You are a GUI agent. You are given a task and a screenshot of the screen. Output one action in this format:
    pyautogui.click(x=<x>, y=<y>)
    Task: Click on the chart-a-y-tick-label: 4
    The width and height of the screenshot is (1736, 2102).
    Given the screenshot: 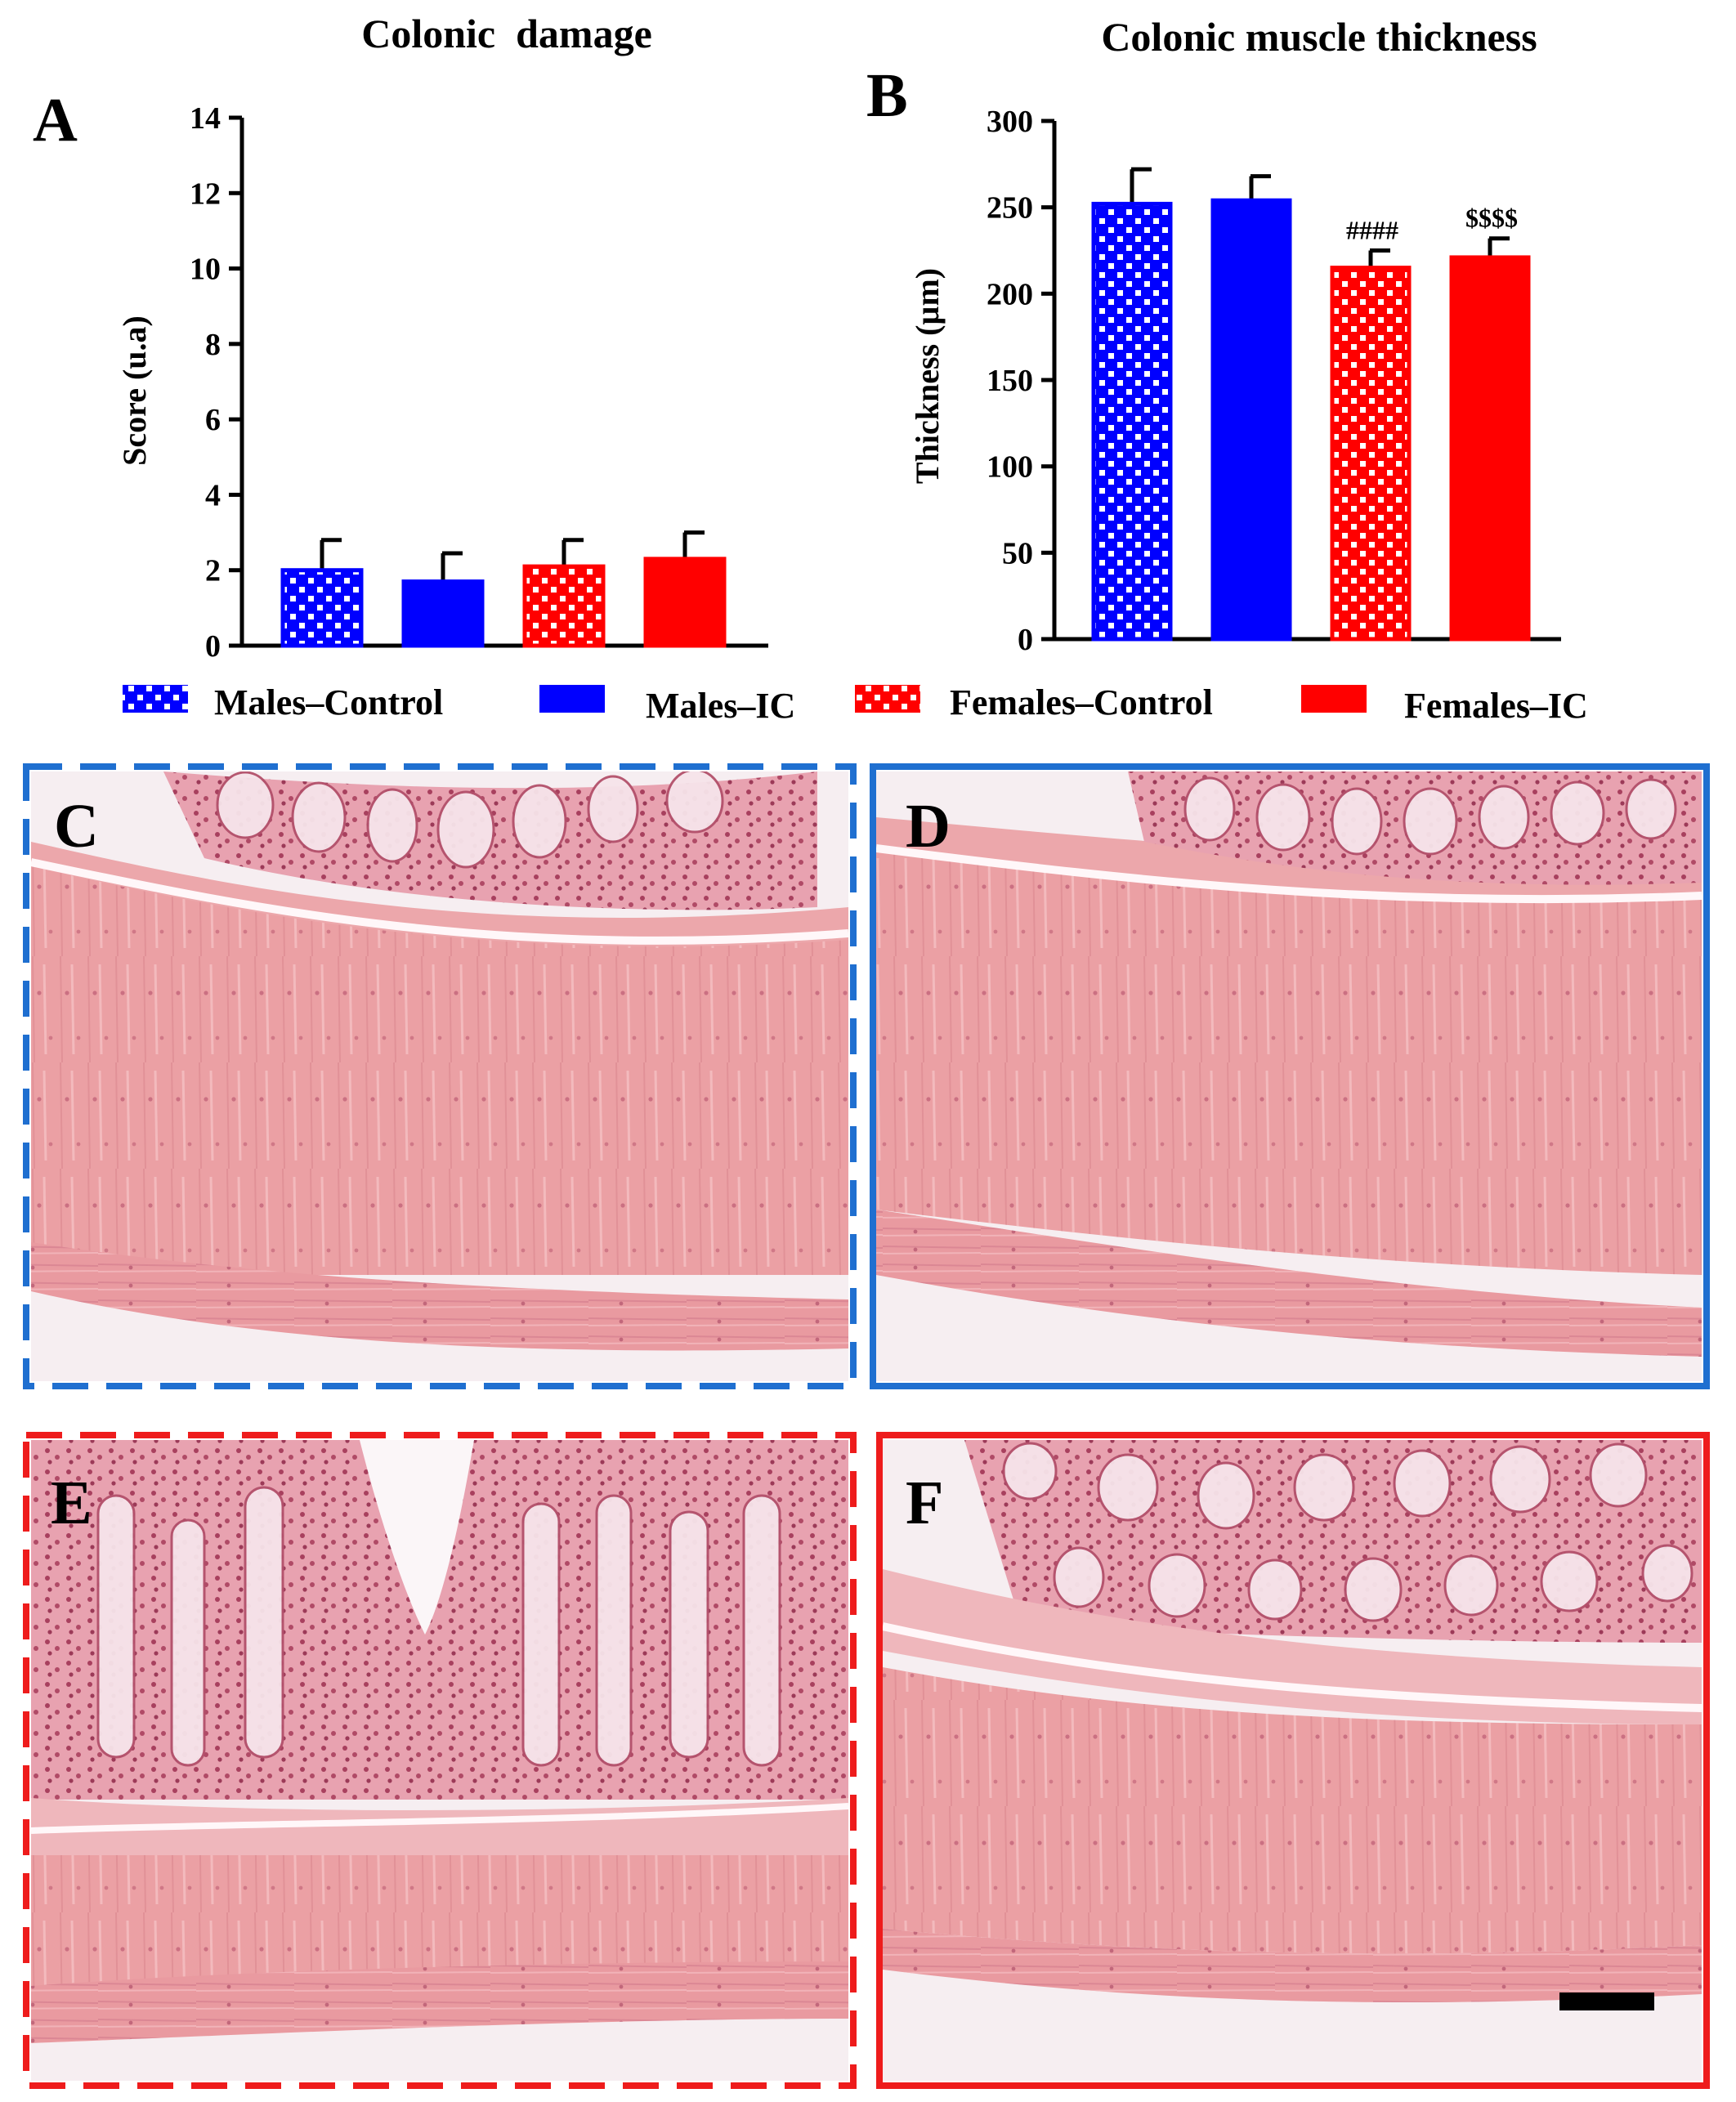 What is the action you would take?
    pyautogui.click(x=213, y=495)
    